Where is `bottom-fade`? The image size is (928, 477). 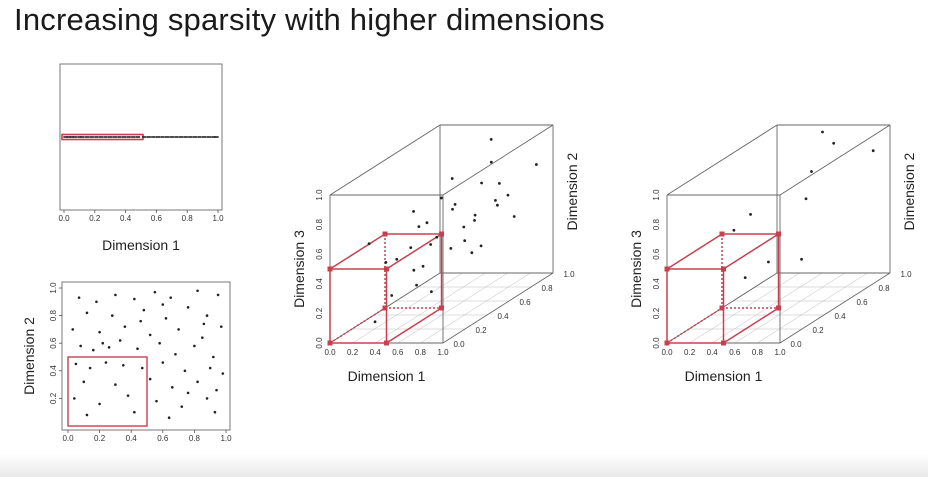
bottom-fade is located at coordinates (464, 465).